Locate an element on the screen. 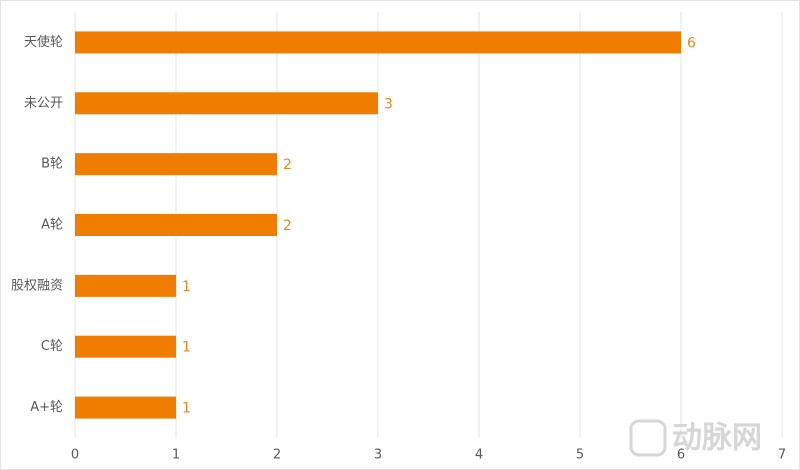 The image size is (800, 470). value-label: 3 is located at coordinates (388, 104).